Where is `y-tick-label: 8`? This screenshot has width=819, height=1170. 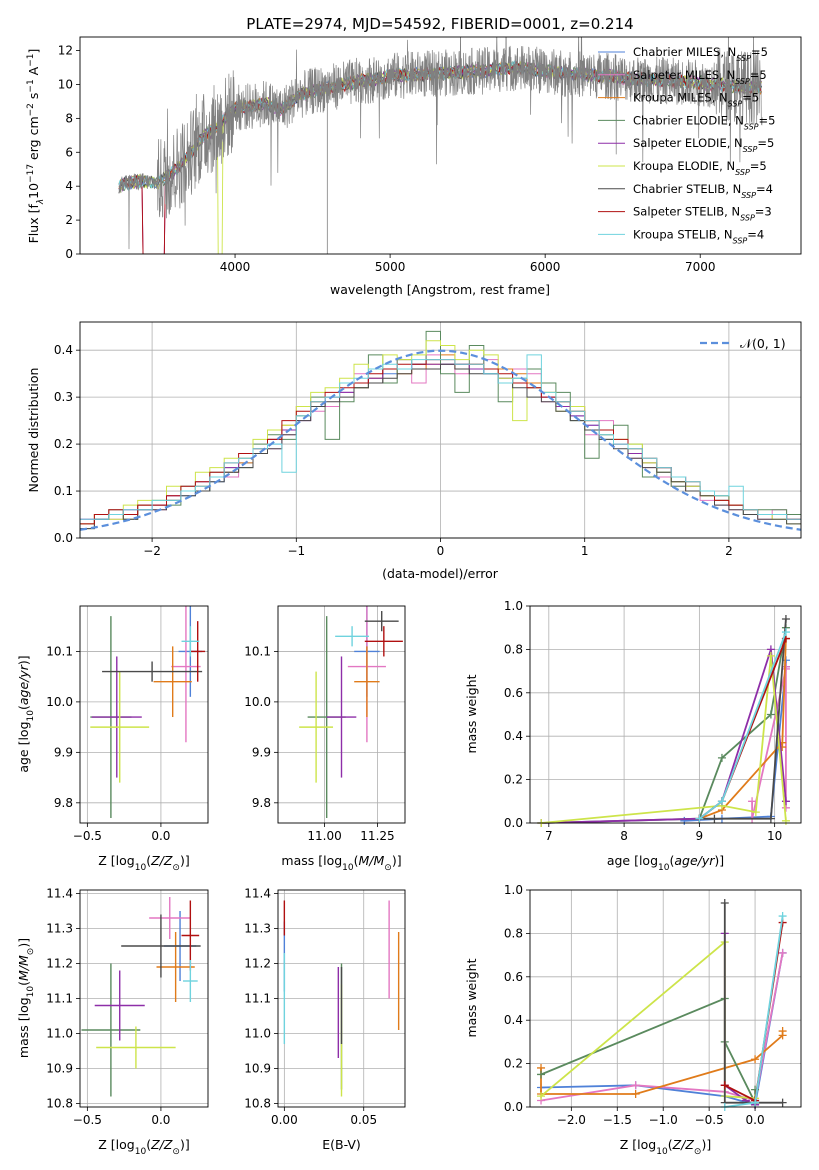 y-tick-label: 8 is located at coordinates (69, 118).